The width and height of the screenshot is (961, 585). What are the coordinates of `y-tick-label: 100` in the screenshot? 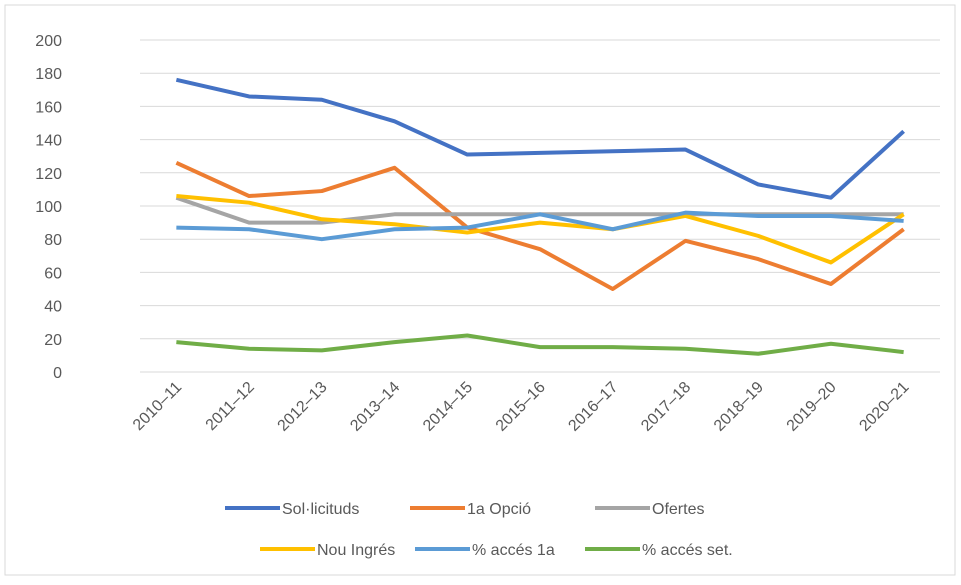 It's located at (48, 207).